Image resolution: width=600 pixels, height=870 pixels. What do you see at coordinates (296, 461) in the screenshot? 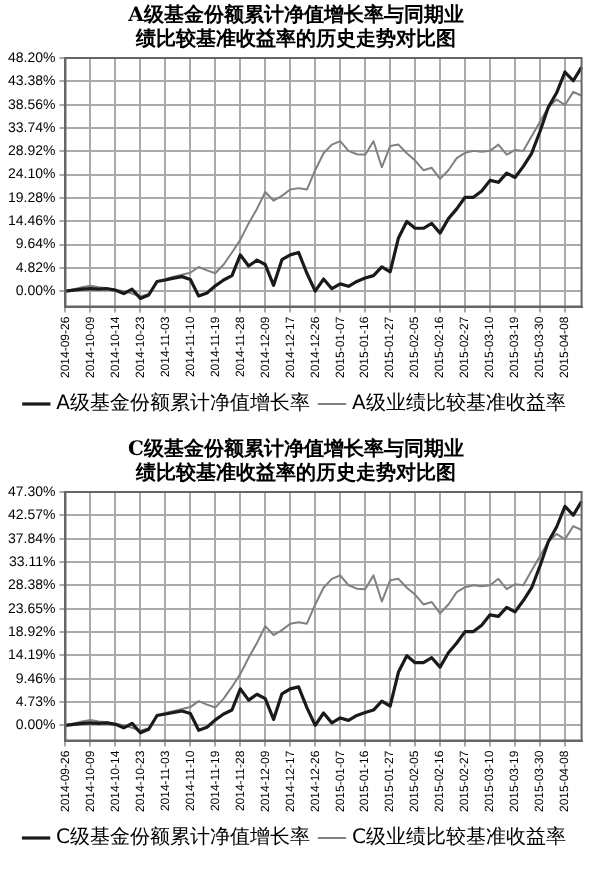
I see `chart-title: C级基金份额累计净值增长率与同期业绩比较基准收益率的历史走势对比图` at bounding box center [296, 461].